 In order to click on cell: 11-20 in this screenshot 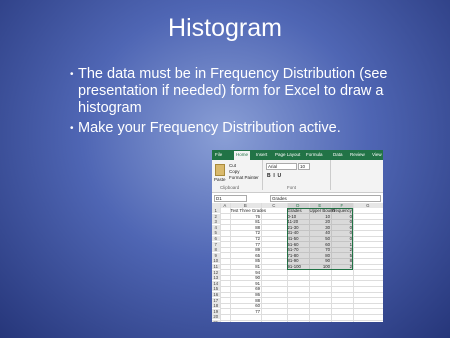, I will do `click(293, 222)`.